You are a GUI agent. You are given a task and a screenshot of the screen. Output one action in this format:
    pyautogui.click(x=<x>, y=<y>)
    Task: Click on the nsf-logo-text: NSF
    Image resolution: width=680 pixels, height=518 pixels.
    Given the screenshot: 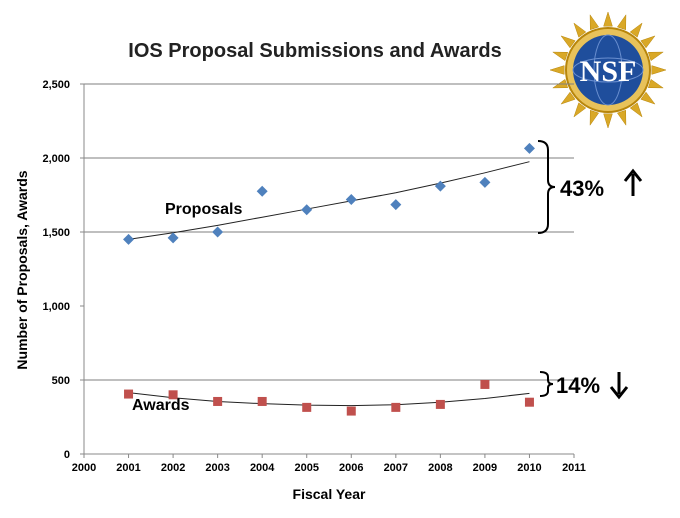 What is the action you would take?
    pyautogui.click(x=608, y=71)
    